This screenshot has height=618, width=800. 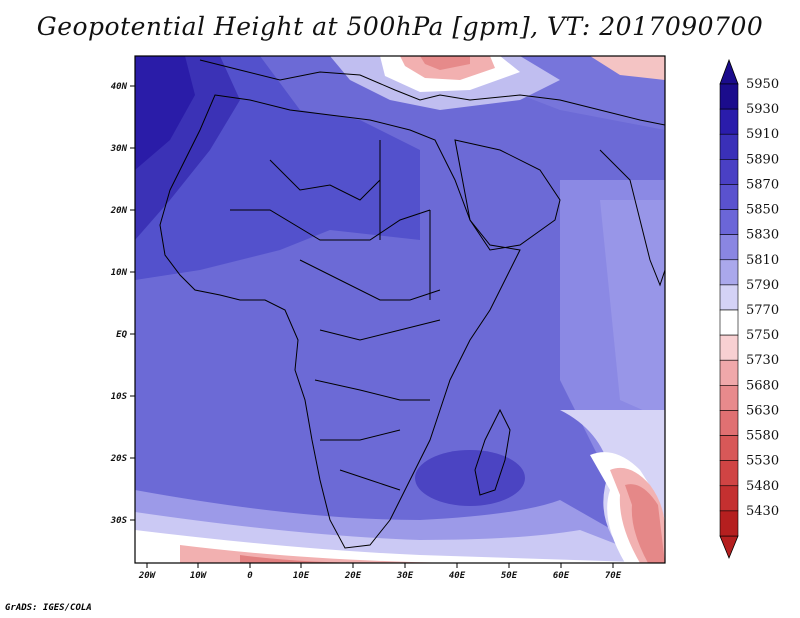 I want to click on lat-label-10n: 10N, so click(x=119, y=273).